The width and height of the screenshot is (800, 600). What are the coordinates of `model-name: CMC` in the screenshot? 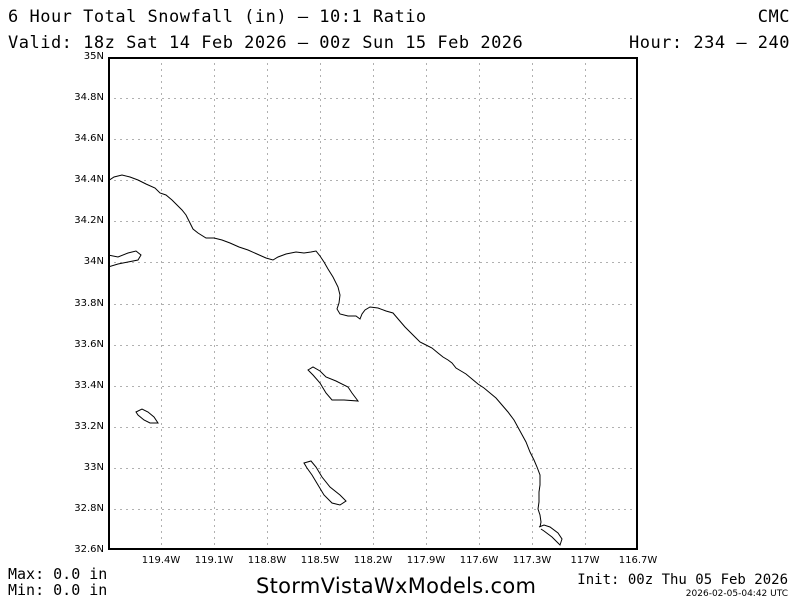 It's located at (773, 17).